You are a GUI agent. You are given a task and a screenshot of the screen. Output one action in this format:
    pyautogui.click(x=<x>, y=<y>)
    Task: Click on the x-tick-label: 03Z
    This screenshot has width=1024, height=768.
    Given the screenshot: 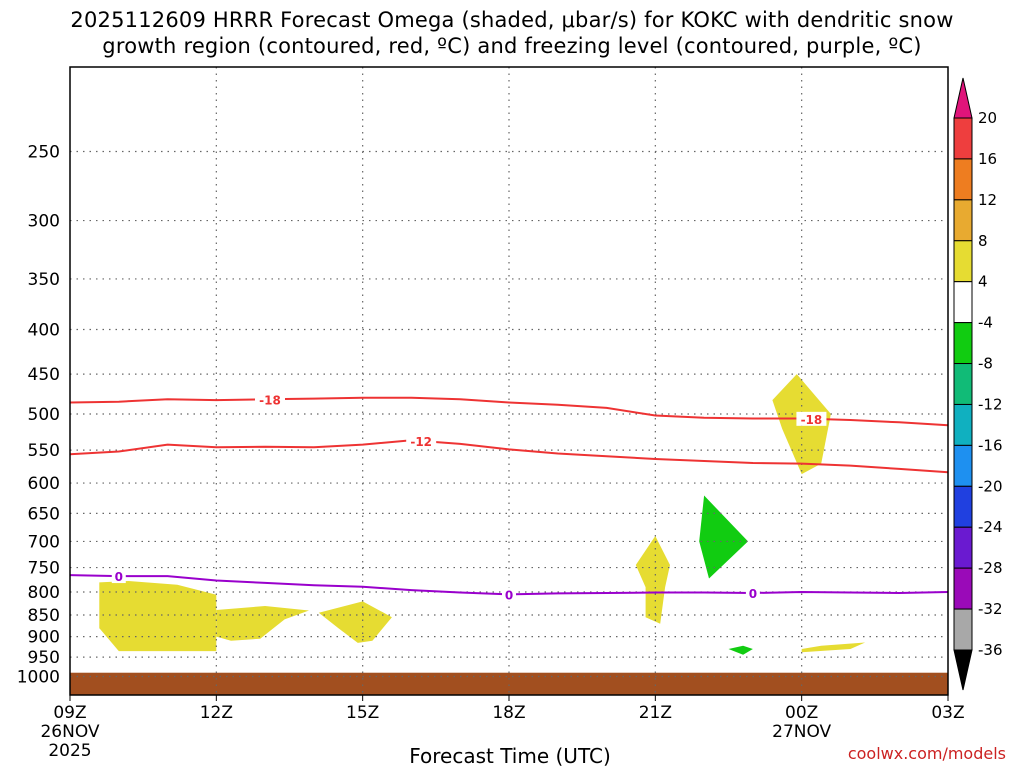 What is the action you would take?
    pyautogui.click(x=947, y=713)
    